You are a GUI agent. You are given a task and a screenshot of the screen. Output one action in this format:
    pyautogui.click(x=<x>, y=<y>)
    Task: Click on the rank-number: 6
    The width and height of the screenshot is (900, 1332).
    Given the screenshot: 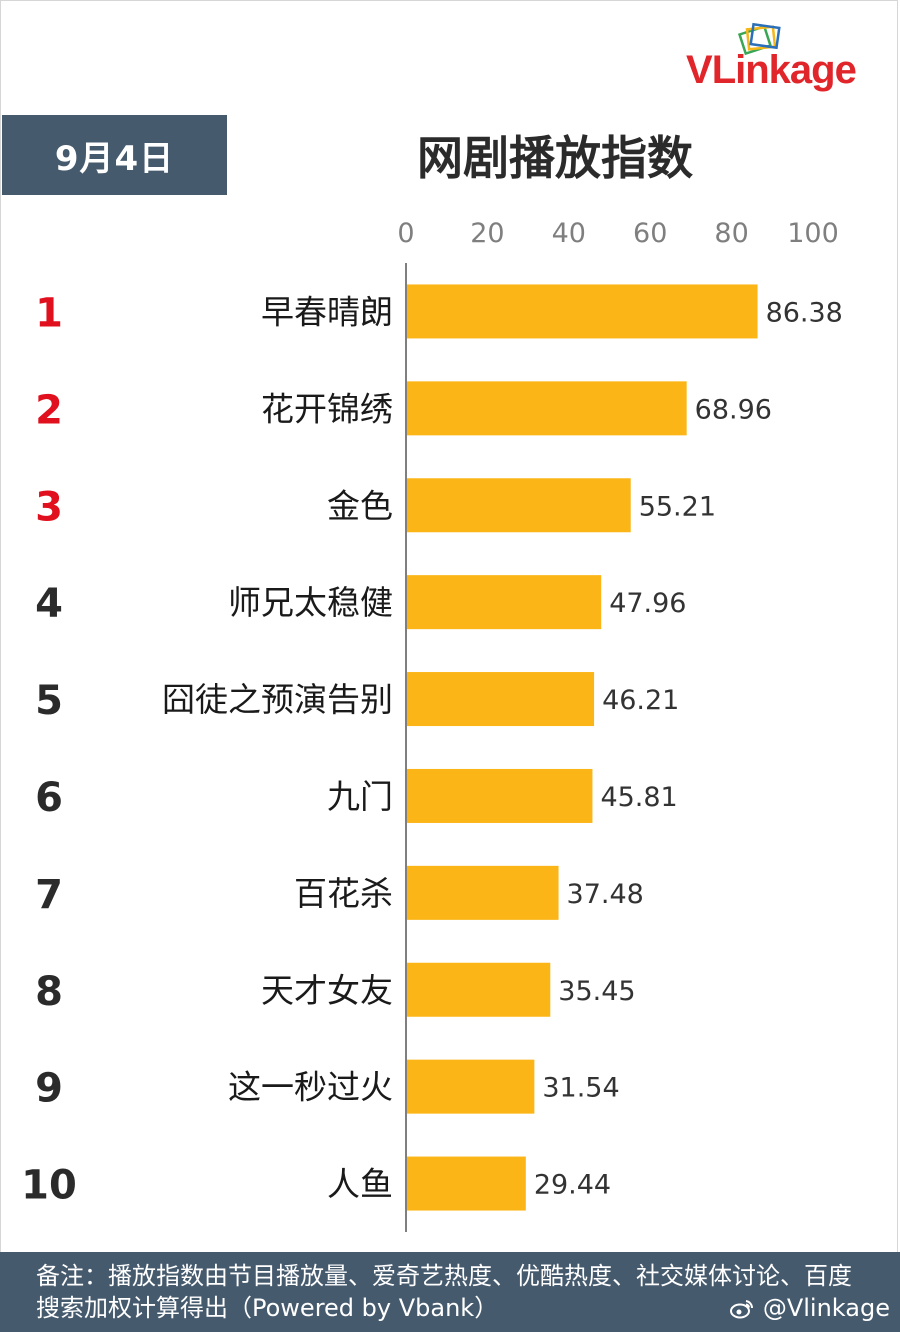 What is the action you would take?
    pyautogui.click(x=49, y=798)
    